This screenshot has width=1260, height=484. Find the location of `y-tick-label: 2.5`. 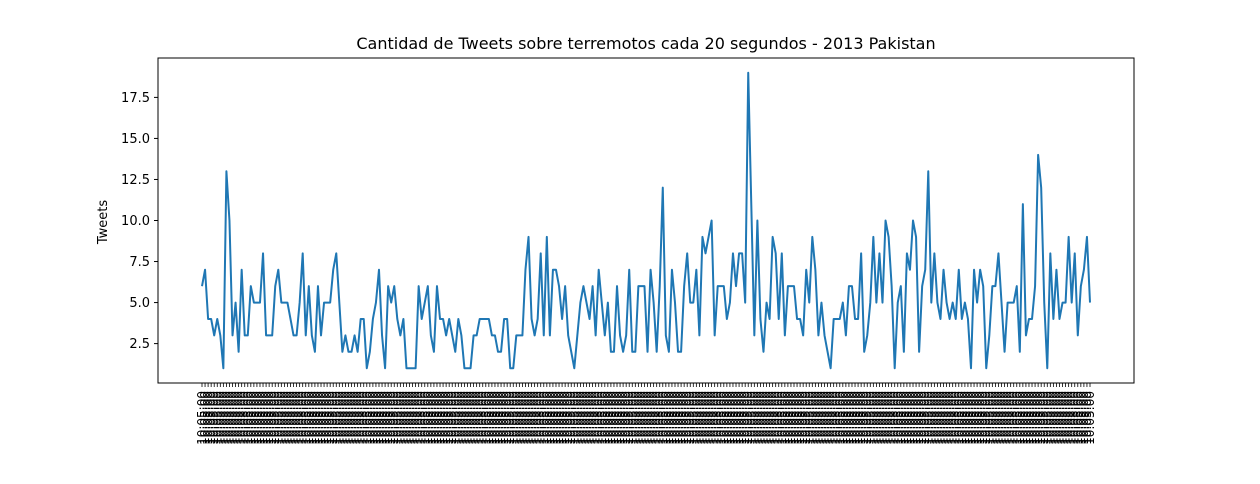

y-tick-label: 2.5 is located at coordinates (139, 344).